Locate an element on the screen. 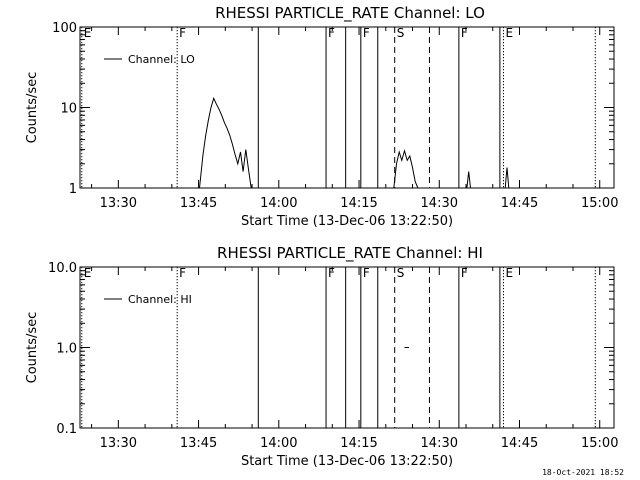 The height and width of the screenshot is (480, 640). y-tick-label: 1 is located at coordinates (73, 189).